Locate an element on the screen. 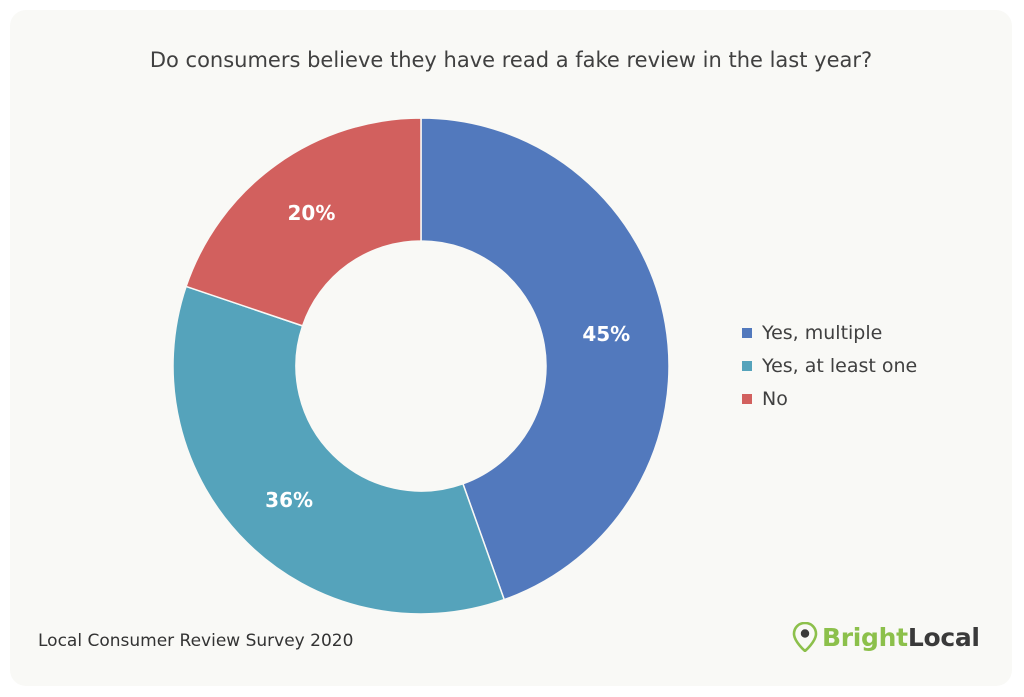  brightlocal-logo: BrightLocal is located at coordinates (886, 637).